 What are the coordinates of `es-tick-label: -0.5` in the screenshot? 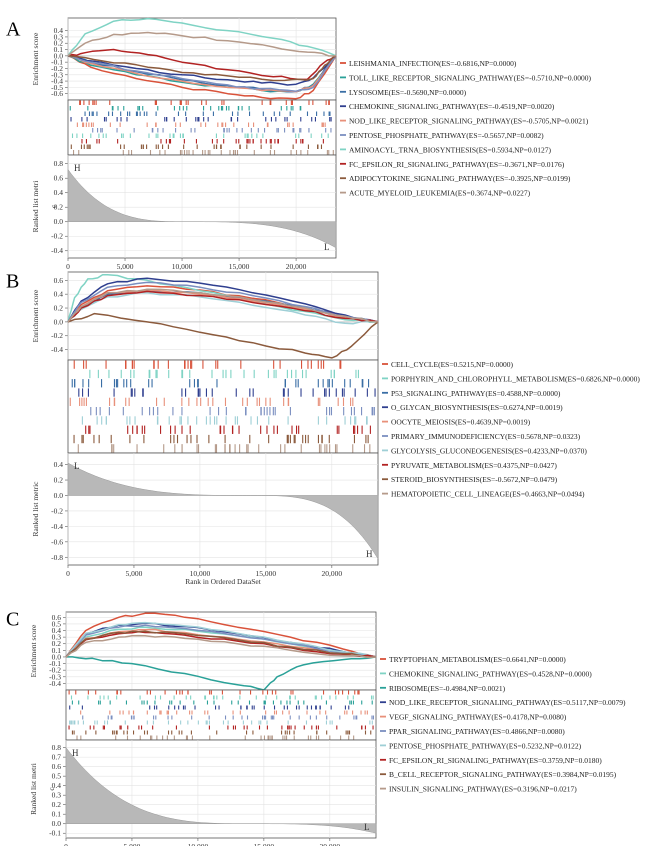 It's located at (57, 87).